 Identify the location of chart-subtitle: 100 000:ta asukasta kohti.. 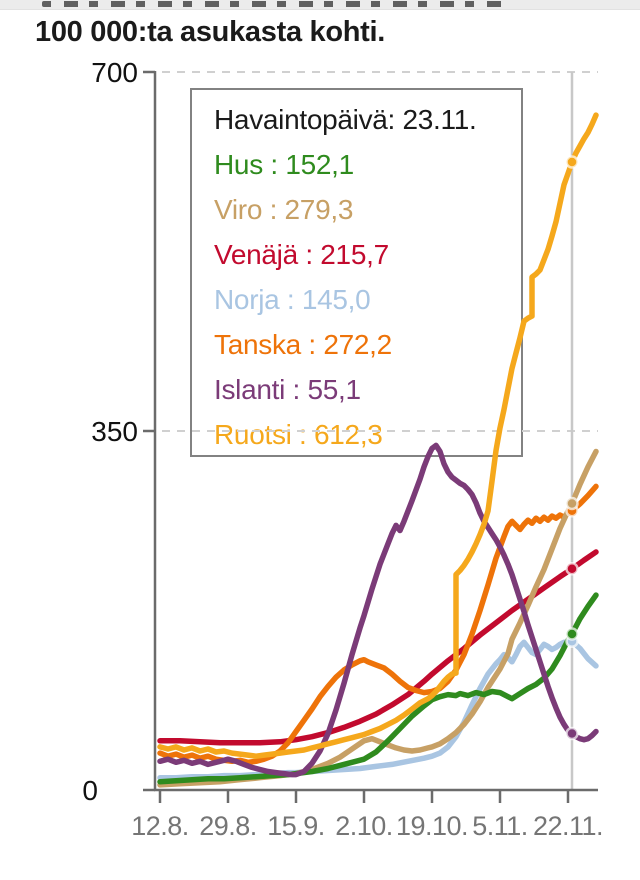
(210, 32).